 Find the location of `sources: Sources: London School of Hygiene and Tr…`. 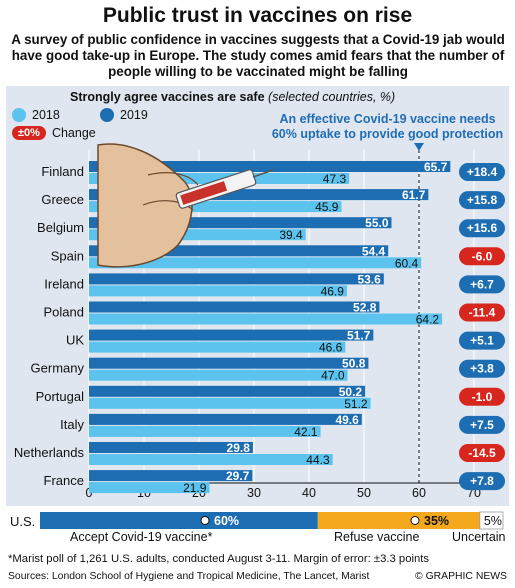

sources: Sources: London School of Hygiene and Tr… is located at coordinates (189, 576).